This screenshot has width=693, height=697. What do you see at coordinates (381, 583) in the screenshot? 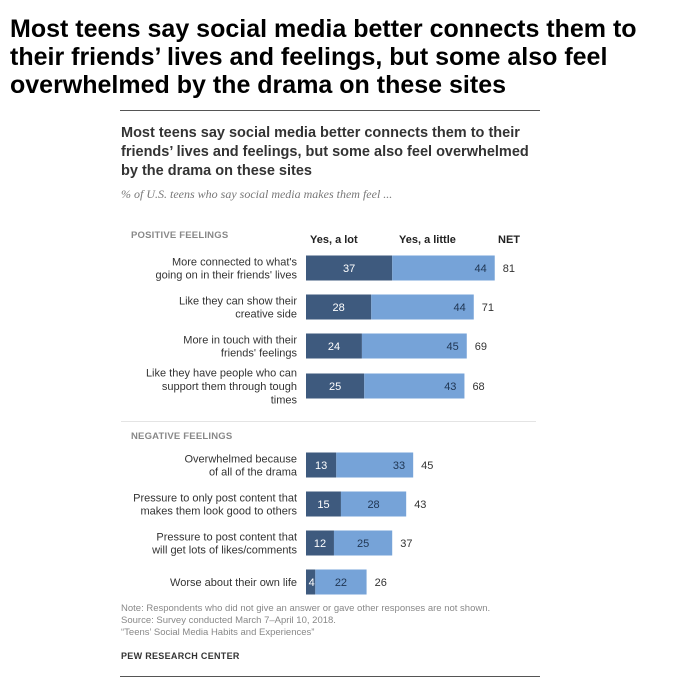
I see `value-net: 26` at bounding box center [381, 583].